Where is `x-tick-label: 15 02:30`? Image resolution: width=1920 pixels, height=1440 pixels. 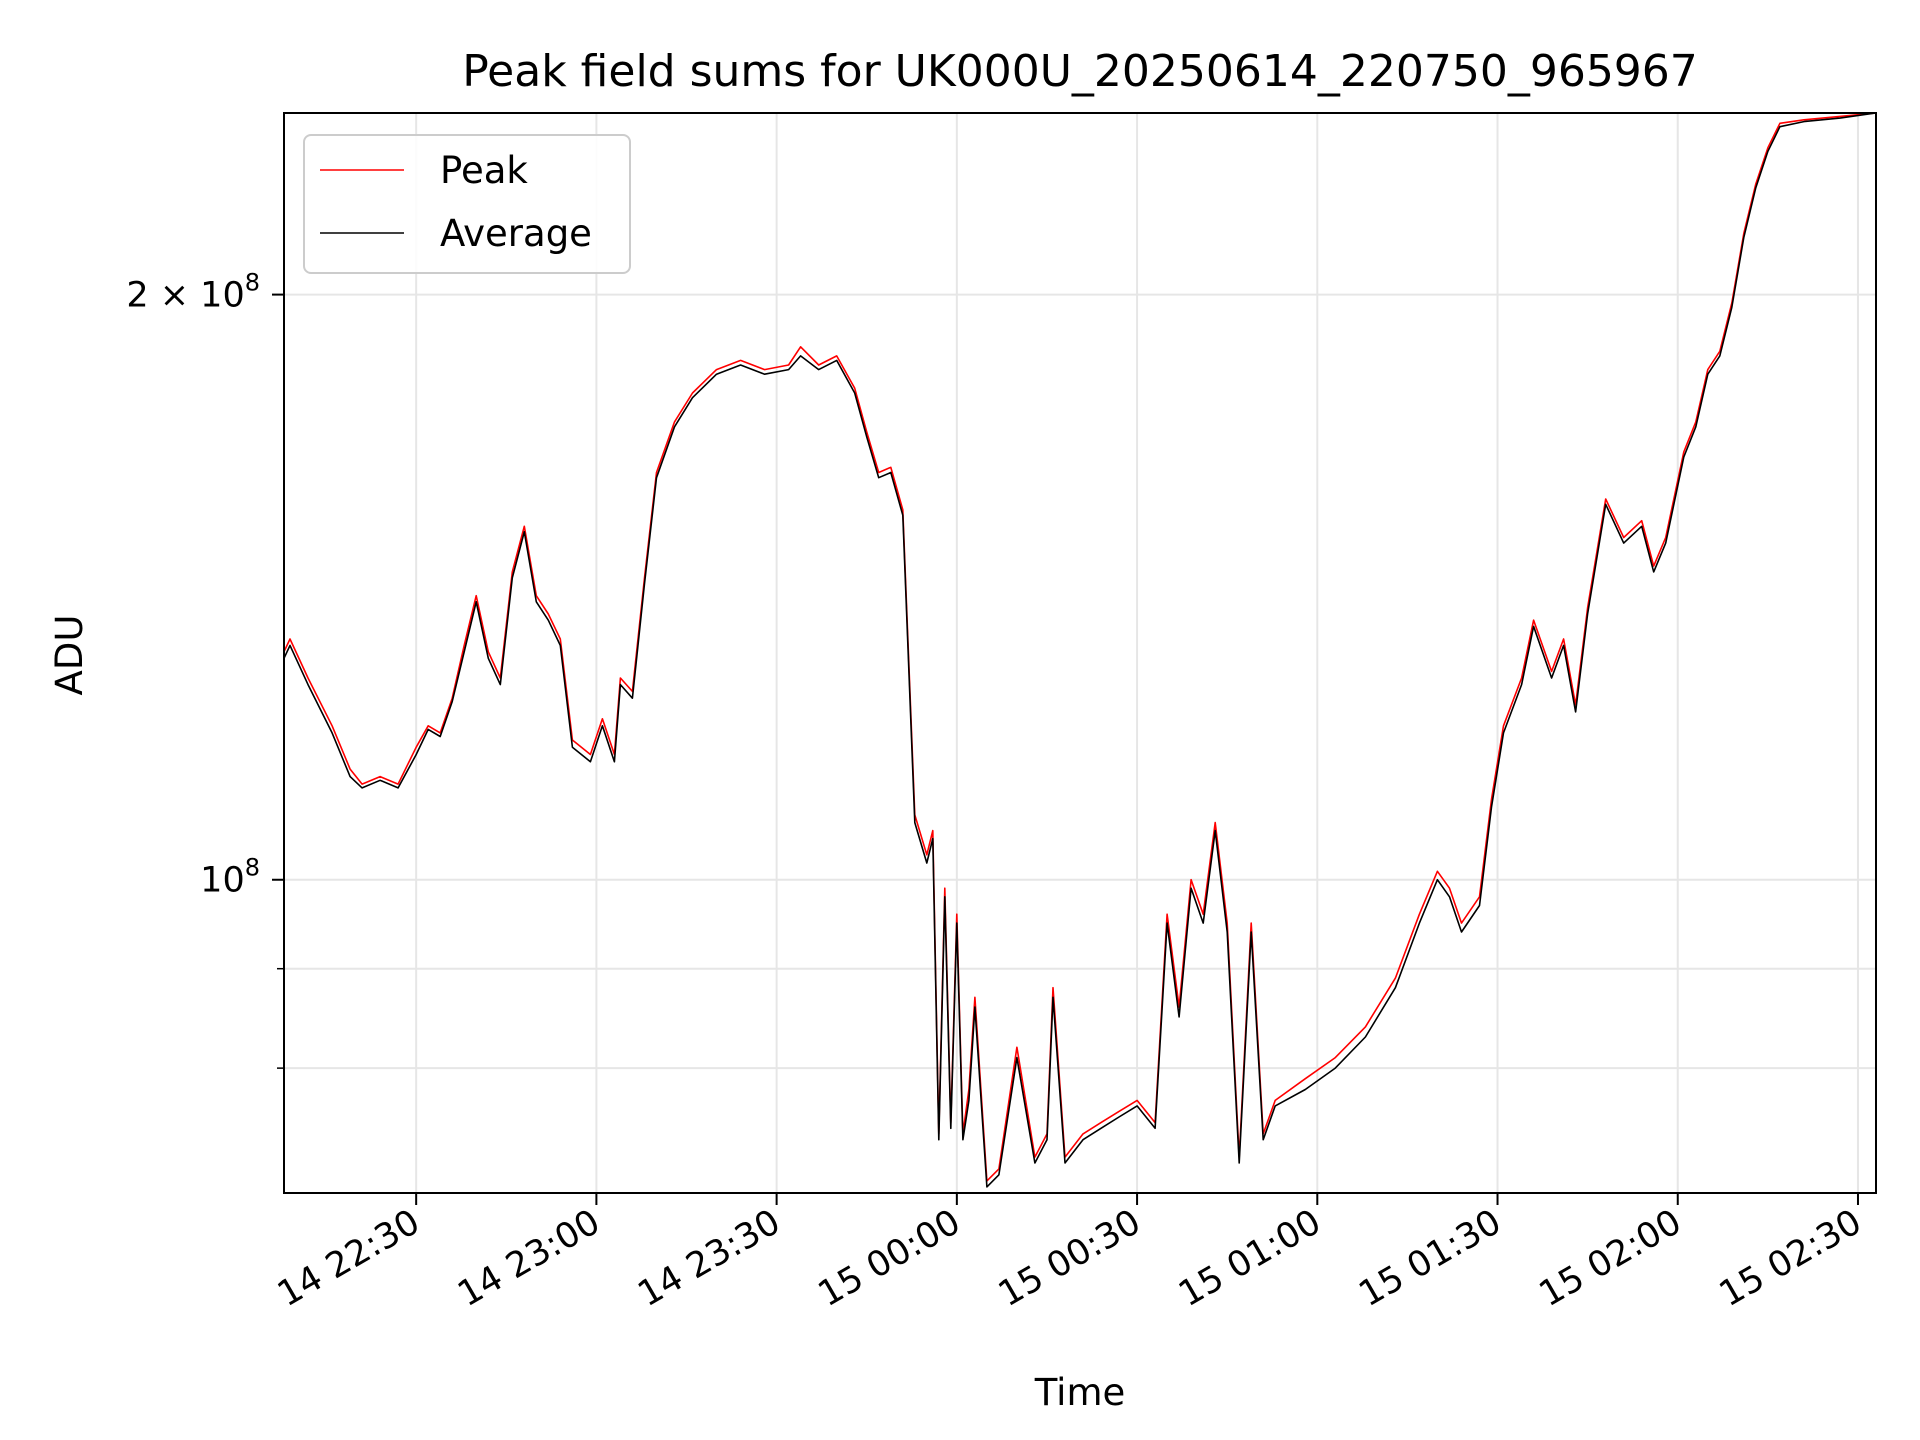 x-tick-label: 15 02:30 is located at coordinates (1791, 1258).